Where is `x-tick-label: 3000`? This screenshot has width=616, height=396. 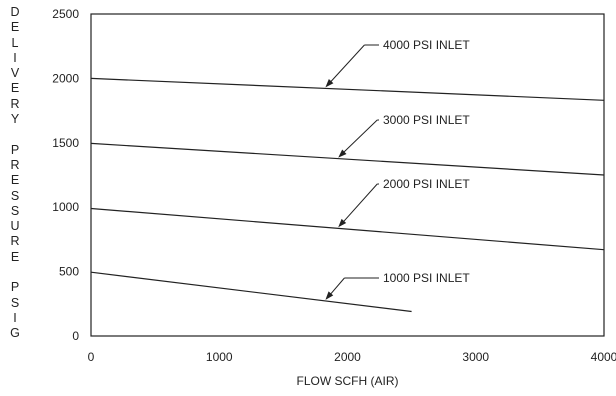
x-tick-label: 3000 is located at coordinates (475, 357).